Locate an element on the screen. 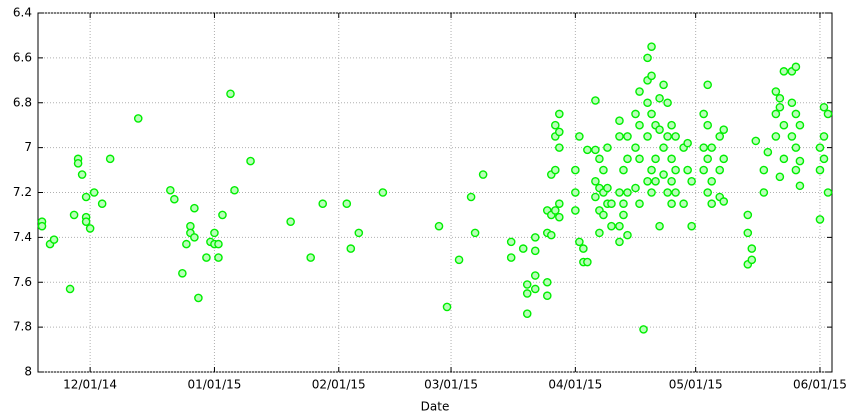 This screenshot has height=420, width=860. y-tick-label: 8 is located at coordinates (28, 372).